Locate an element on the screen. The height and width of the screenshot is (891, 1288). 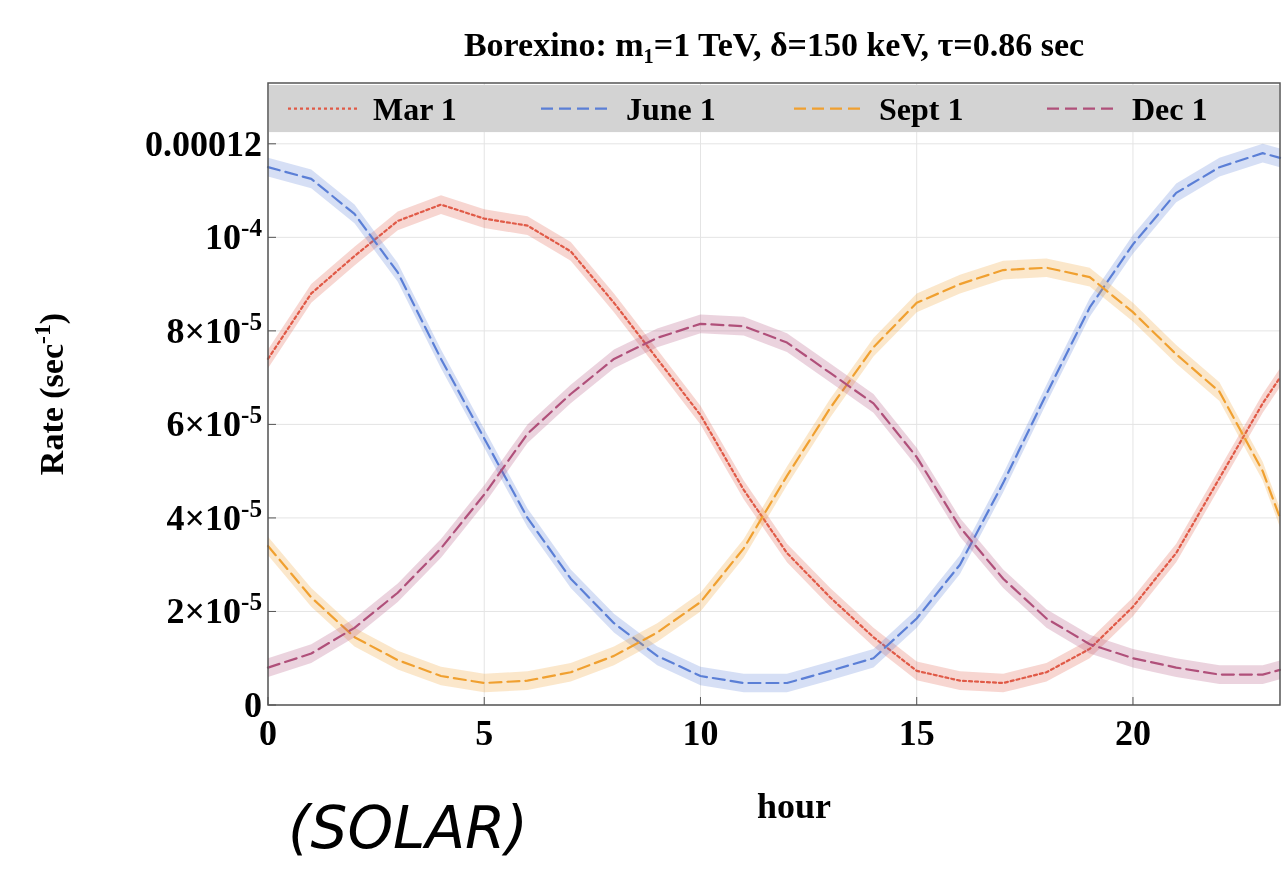
x-tick-label: 10 is located at coordinates (700, 733).